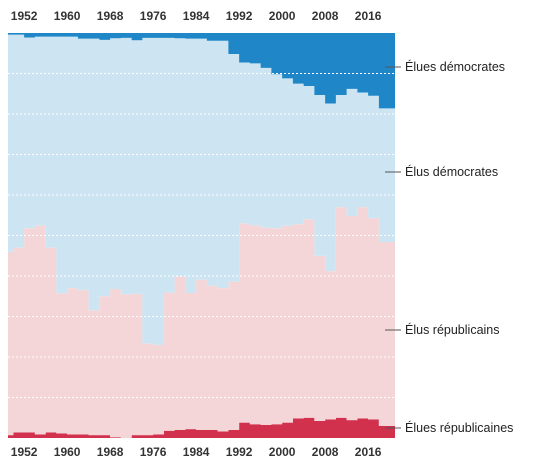 This screenshot has width=534, height=470. I want to click on x-axis-bottom: 1952 1960 1968 1976 1984 1992 2000 2008 2016, so click(196, 452).